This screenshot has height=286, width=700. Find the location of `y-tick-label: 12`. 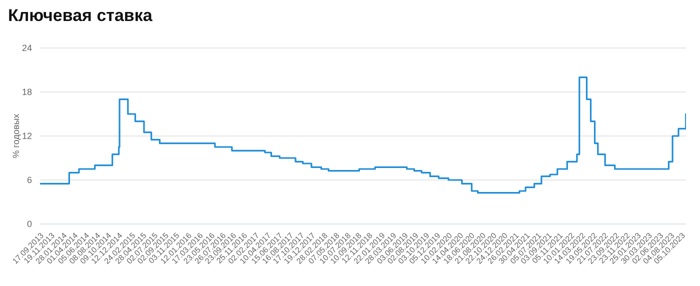

y-tick-label: 12 is located at coordinates (27, 136).